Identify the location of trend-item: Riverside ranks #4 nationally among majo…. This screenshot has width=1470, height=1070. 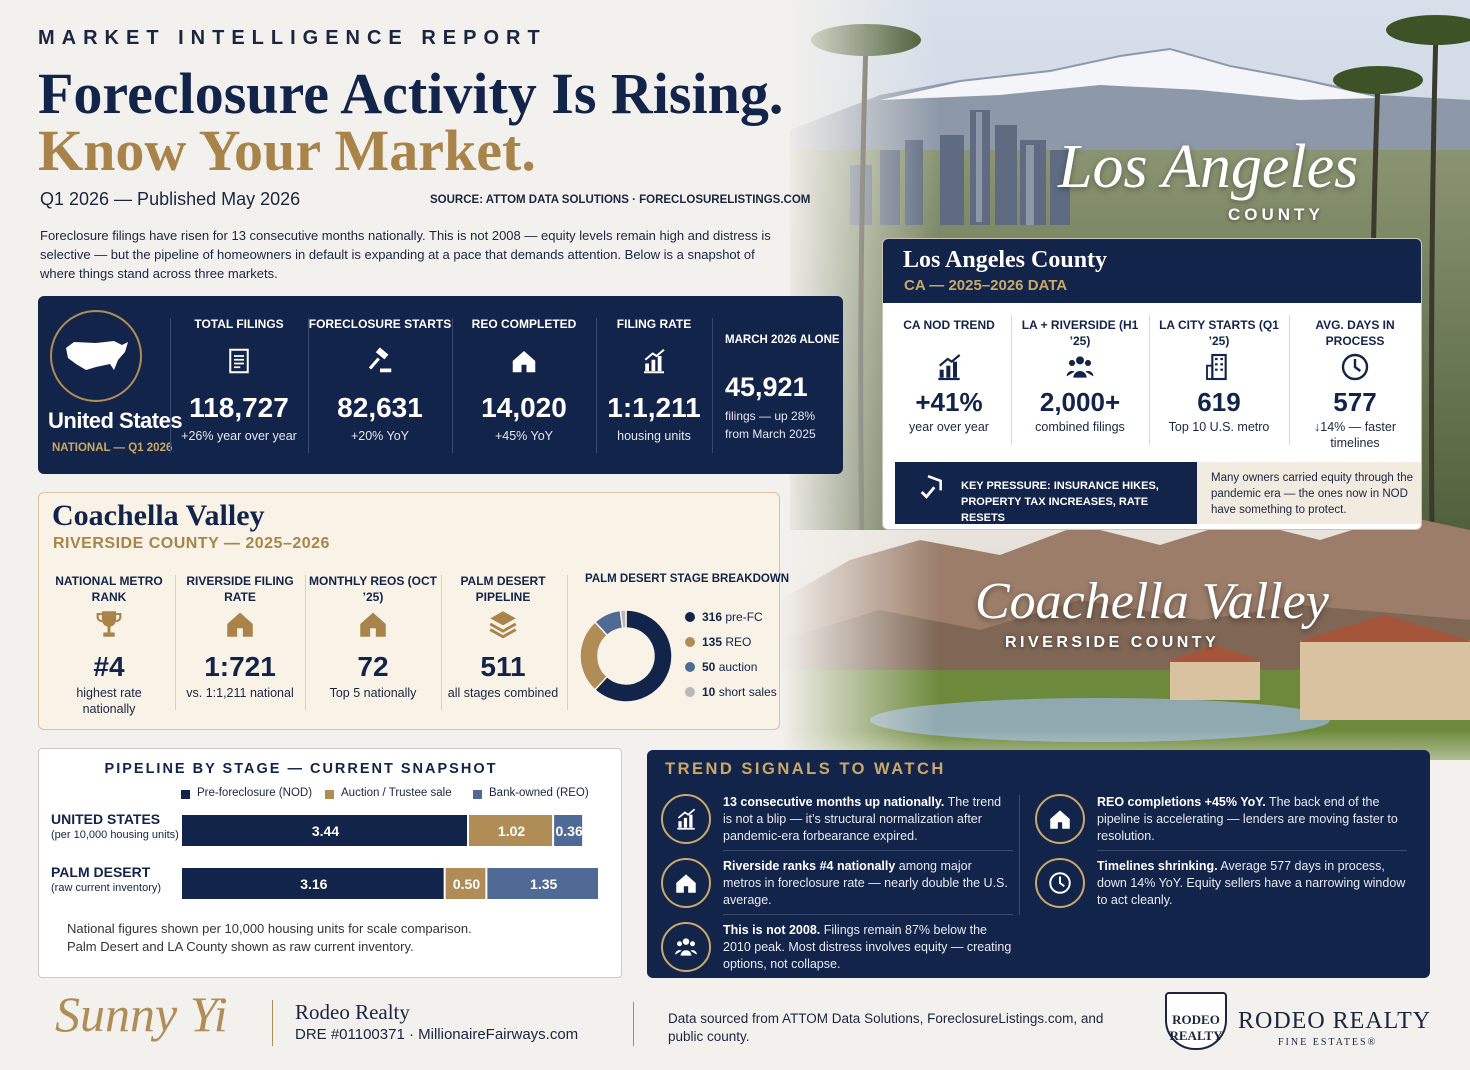
(868, 883).